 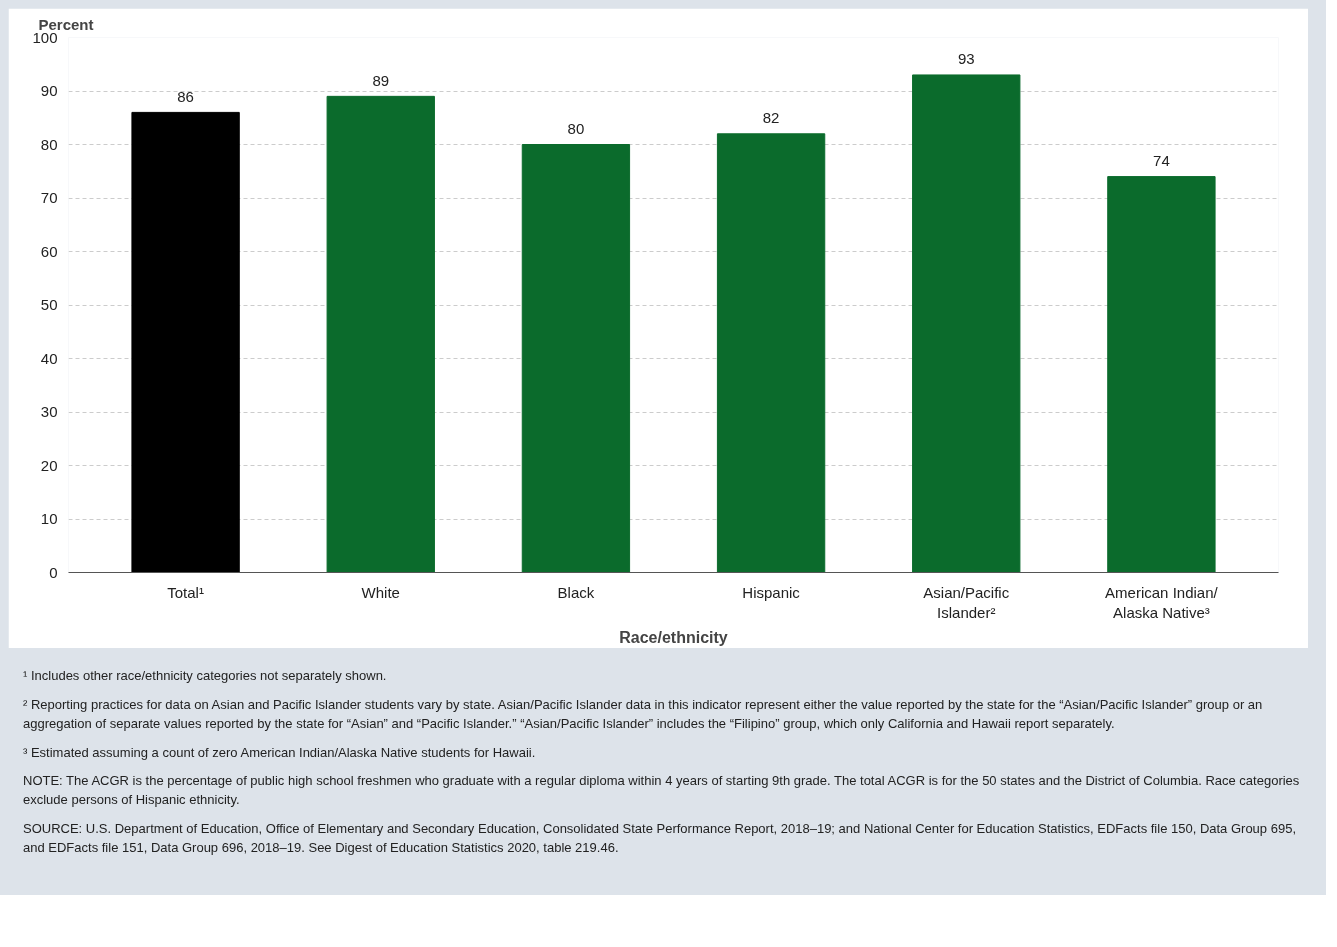 I want to click on y-tick-label: 60, so click(x=49, y=251).